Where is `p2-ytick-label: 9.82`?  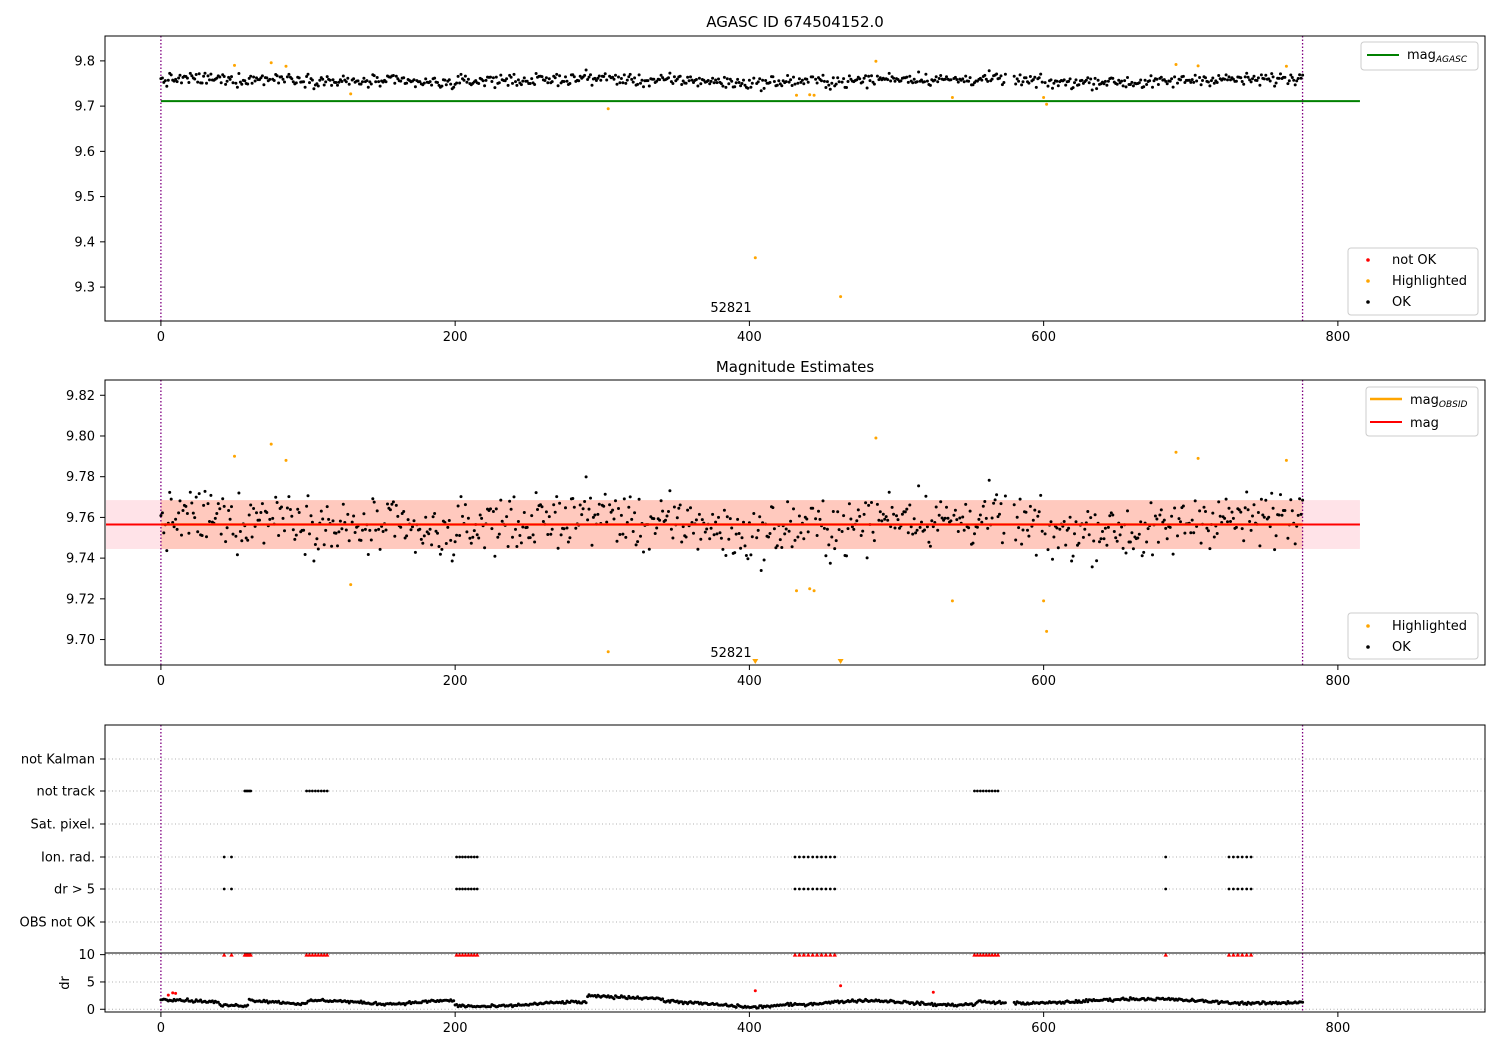
p2-ytick-label: 9.82 is located at coordinates (80, 396).